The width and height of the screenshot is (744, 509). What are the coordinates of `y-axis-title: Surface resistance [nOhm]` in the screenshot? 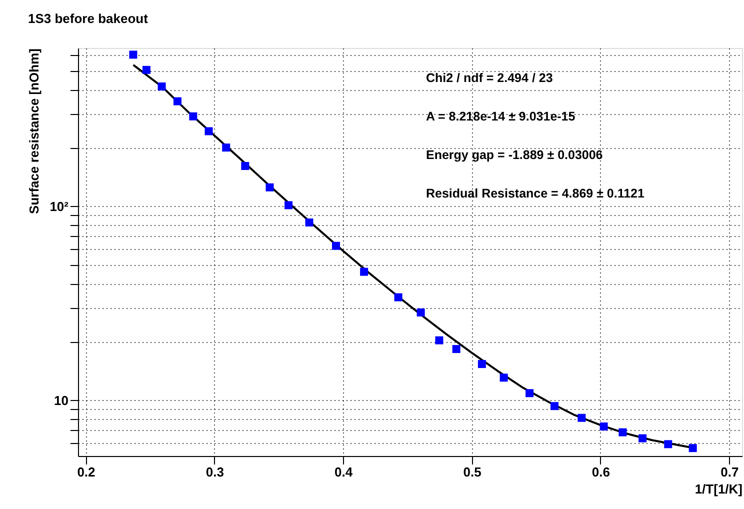 It's located at (34, 131).